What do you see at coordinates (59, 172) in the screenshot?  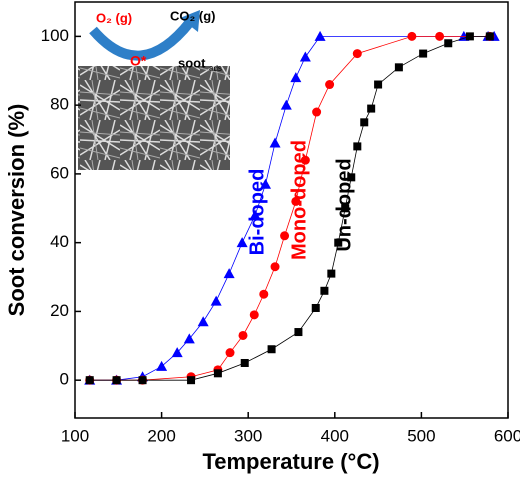 I see `y-tick-label: 60` at bounding box center [59, 172].